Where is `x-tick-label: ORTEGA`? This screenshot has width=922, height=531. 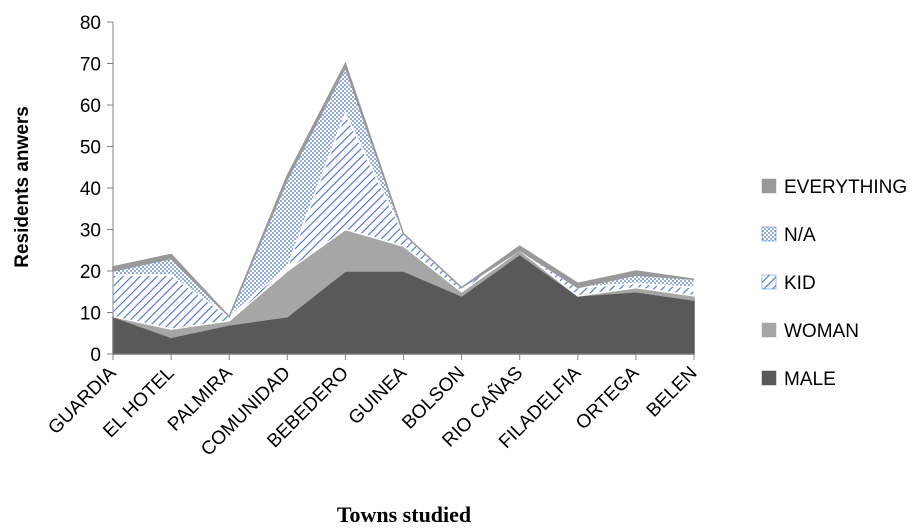 x-tick-label: ORTEGA is located at coordinates (608, 398).